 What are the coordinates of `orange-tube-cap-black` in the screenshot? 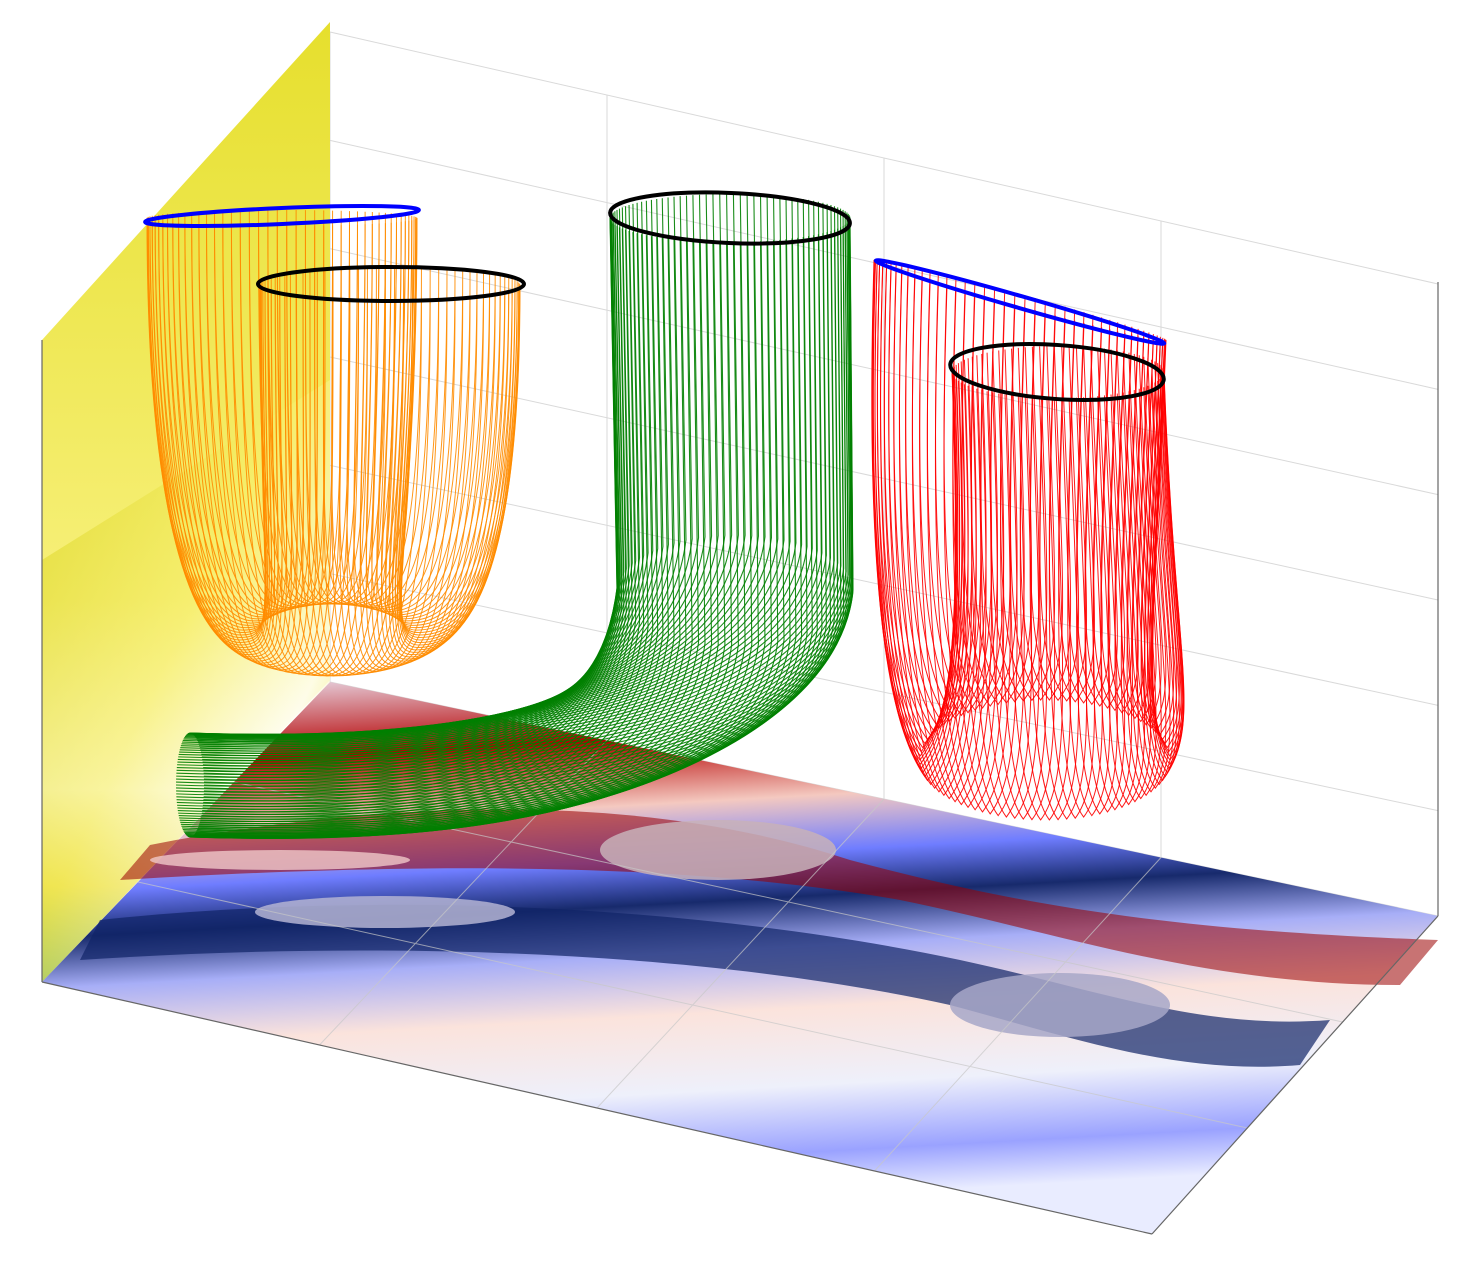 It's located at (391, 284).